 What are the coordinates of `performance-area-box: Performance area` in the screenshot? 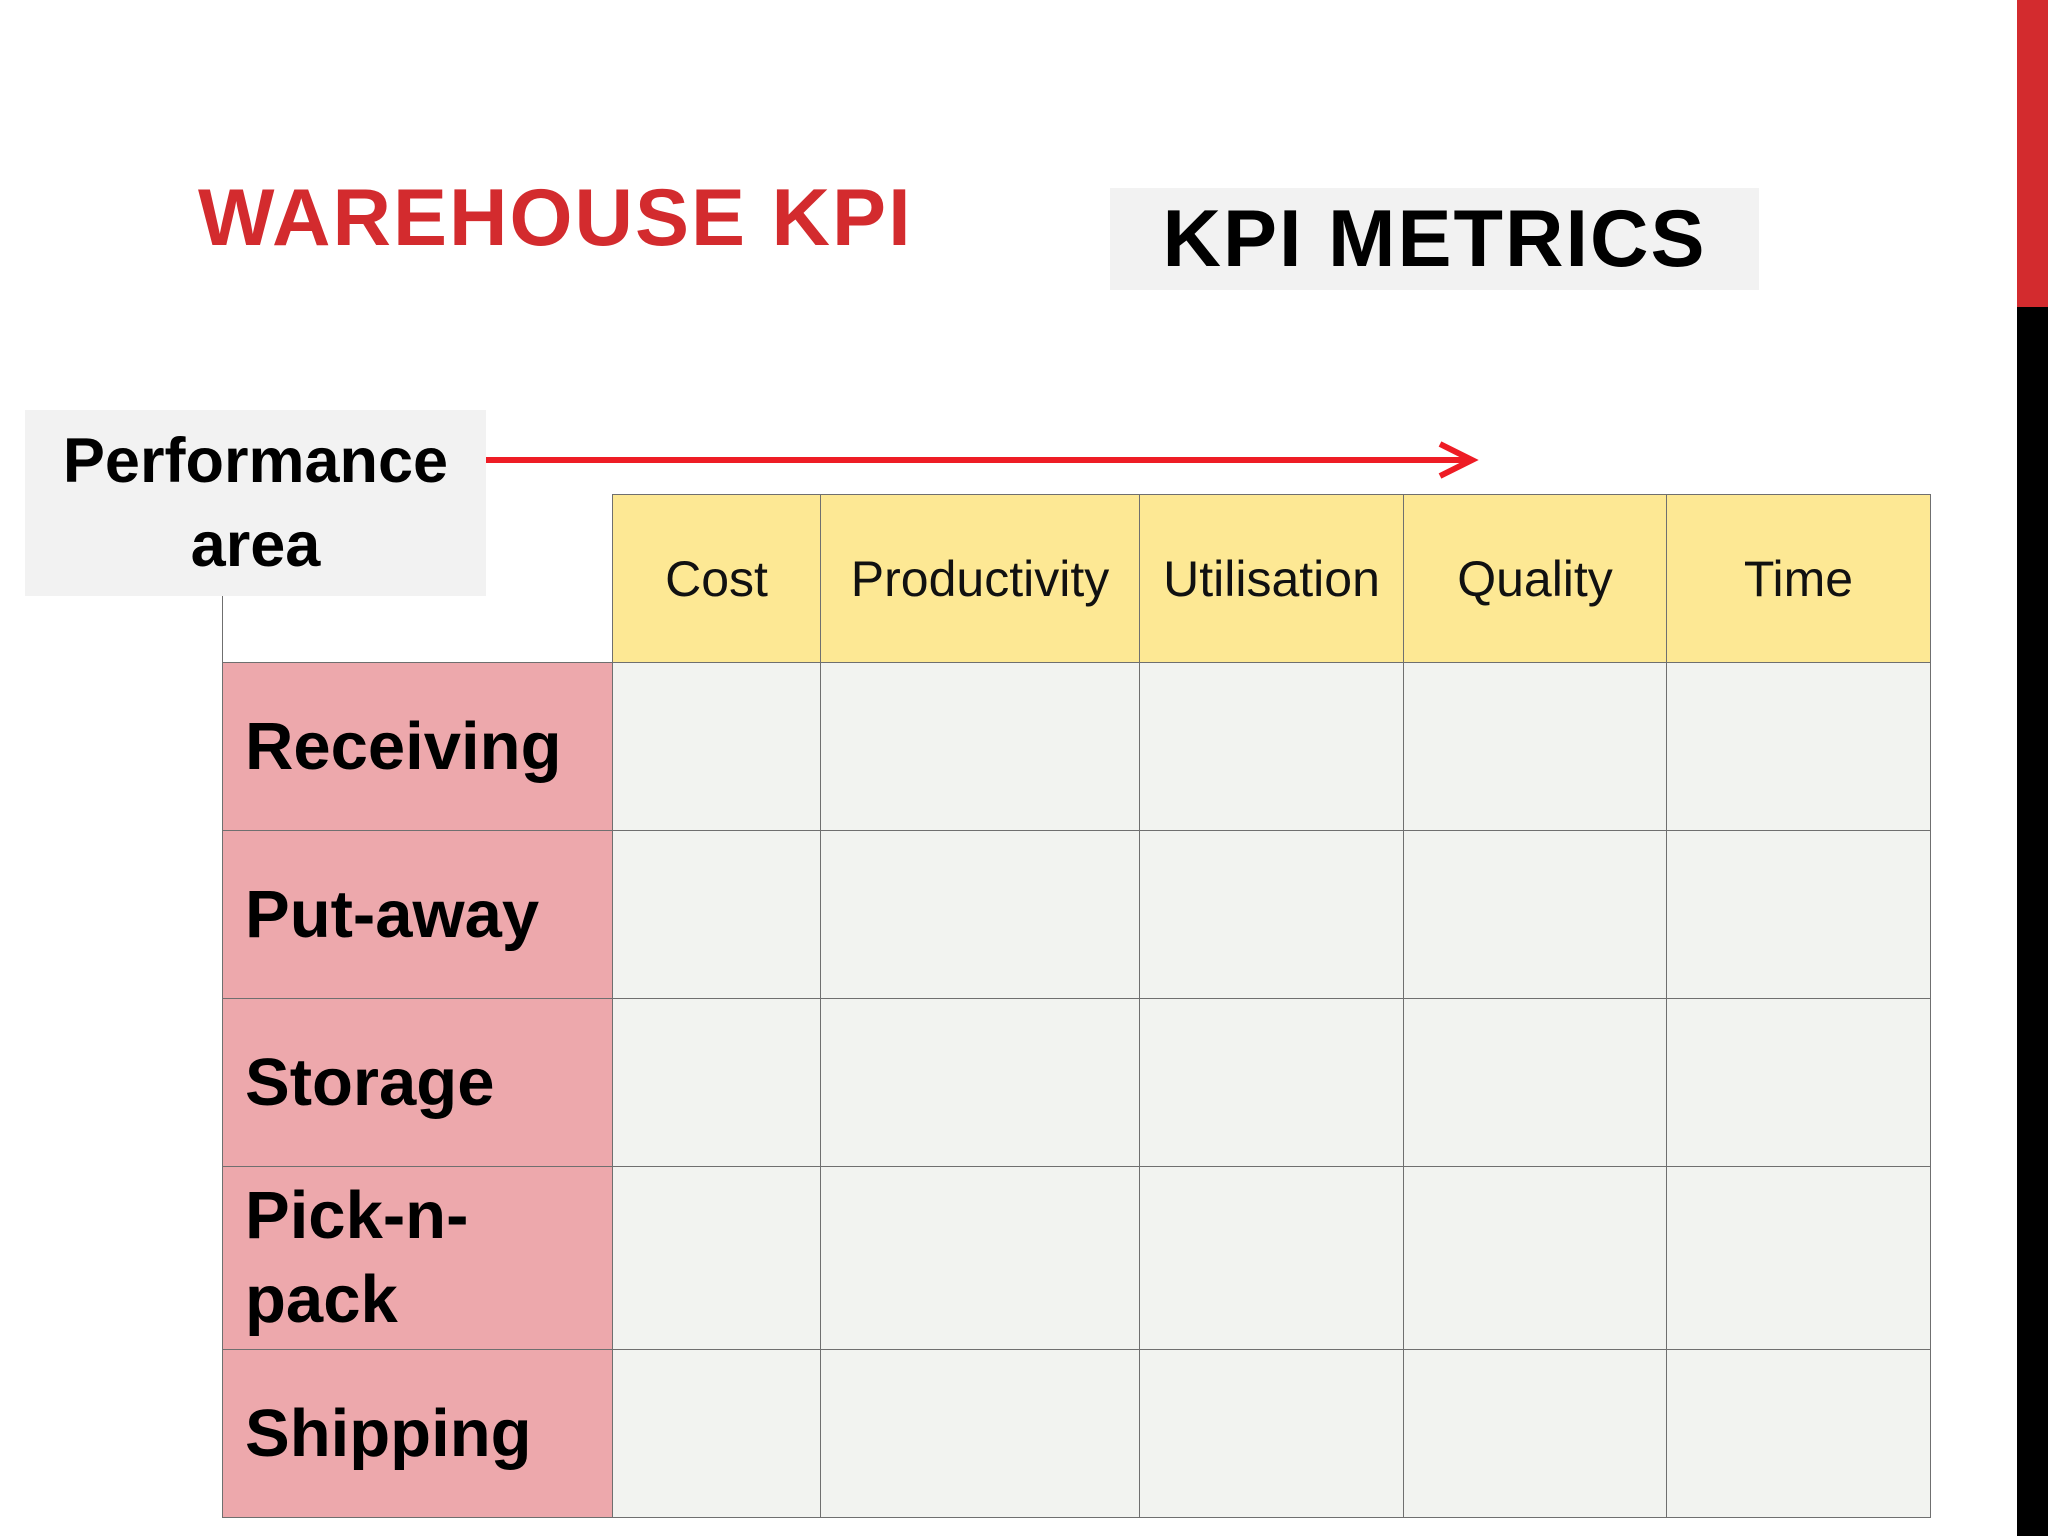 It's located at (255, 503).